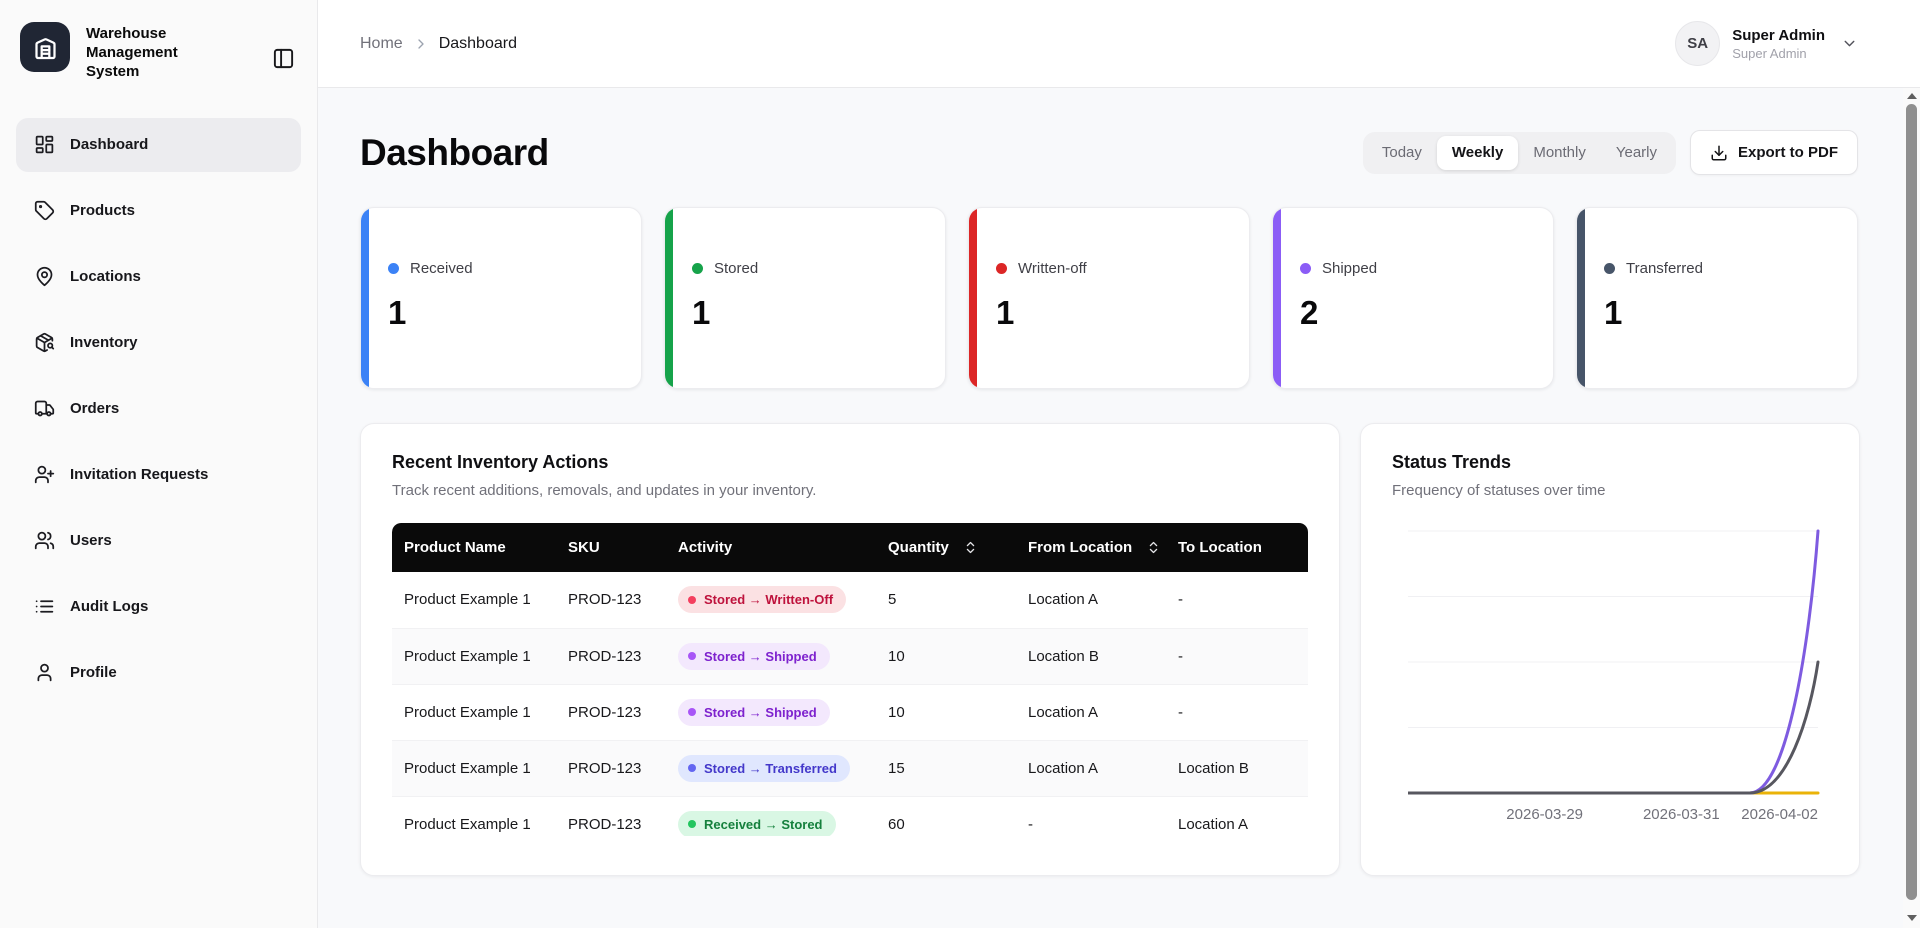  I want to click on column-header-label: SKU, so click(584, 547).